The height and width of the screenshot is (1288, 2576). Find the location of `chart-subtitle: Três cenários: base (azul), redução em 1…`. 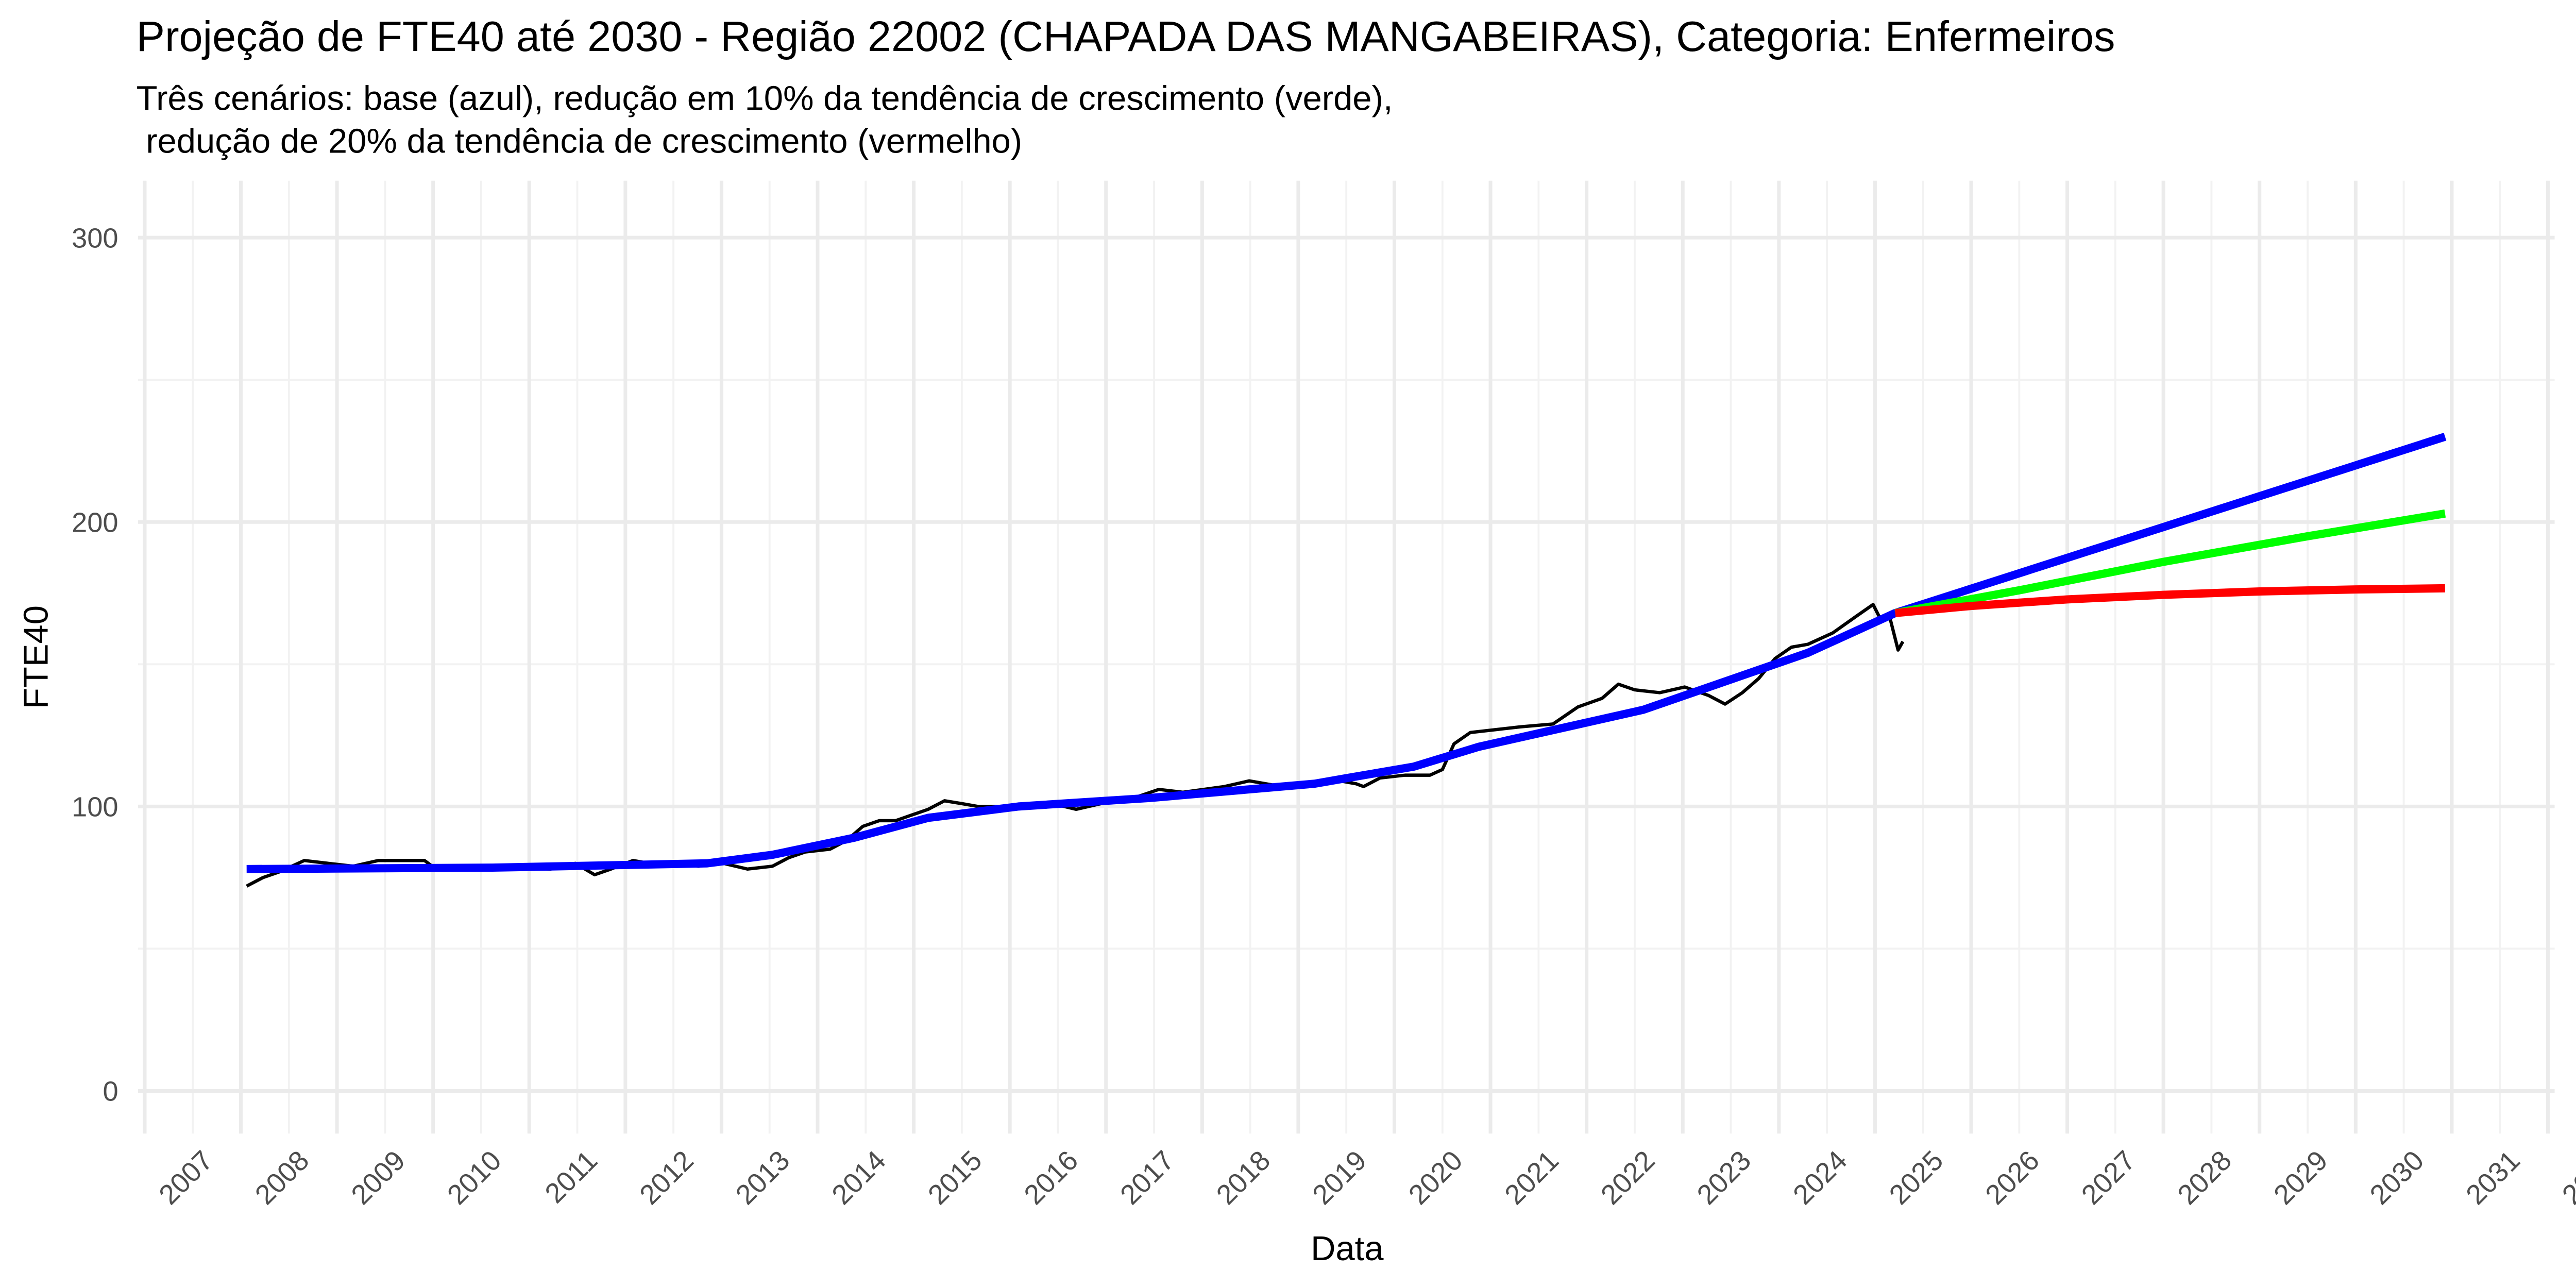

chart-subtitle: Três cenários: base (azul), redução em 1… is located at coordinates (765, 98).